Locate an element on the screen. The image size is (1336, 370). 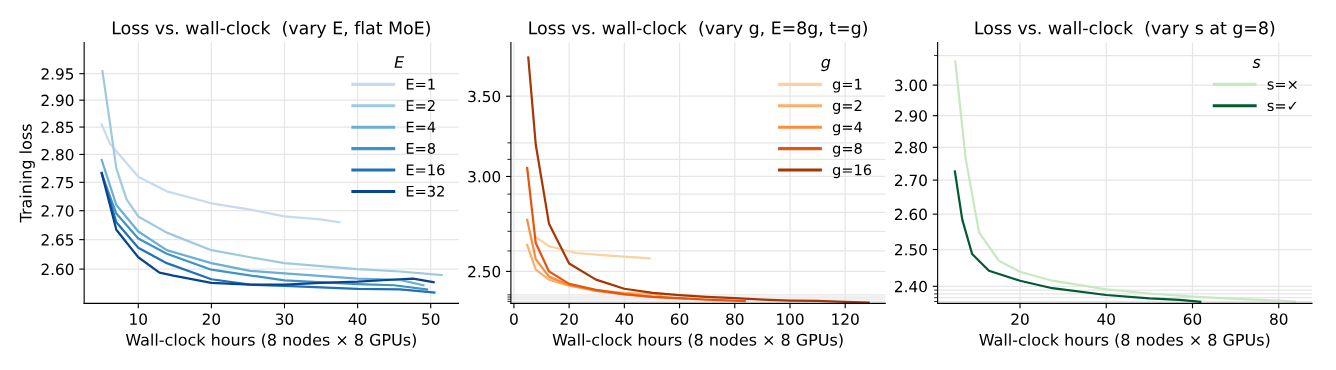
legend-label: s=✓ is located at coordinates (1282, 106).